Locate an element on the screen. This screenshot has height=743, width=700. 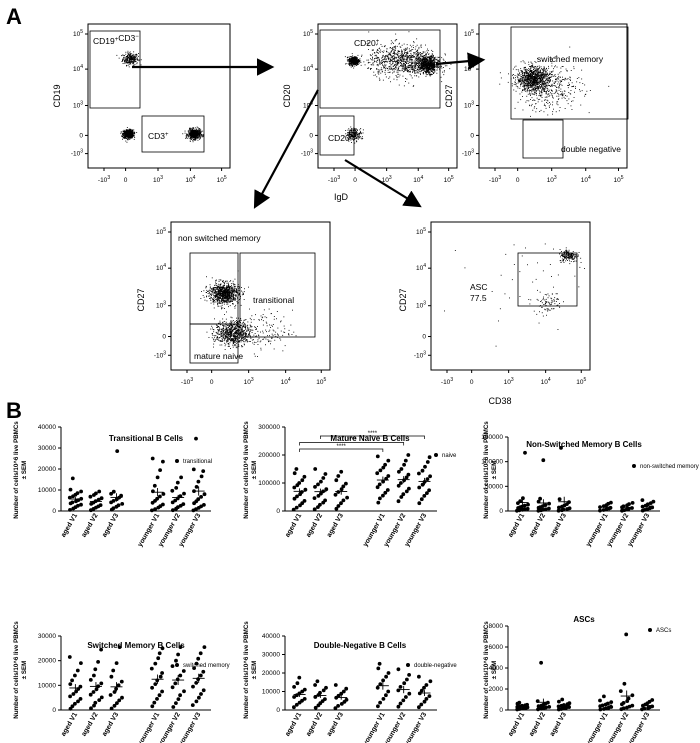
gate-label: CD20+ is located at coordinates (367, 43).